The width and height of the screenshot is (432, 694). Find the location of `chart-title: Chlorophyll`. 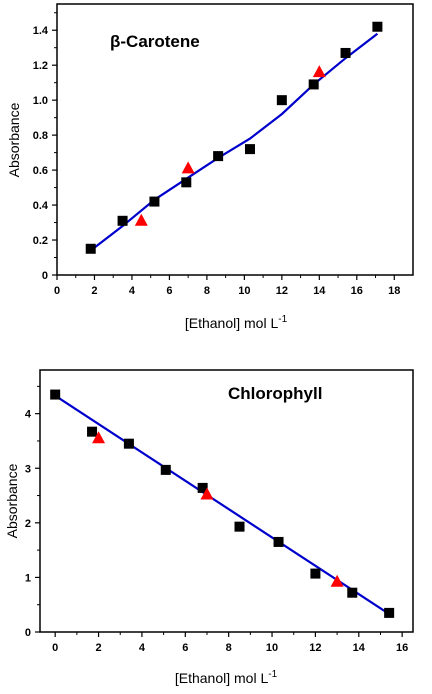

chart-title: Chlorophyll is located at coordinates (275, 393).